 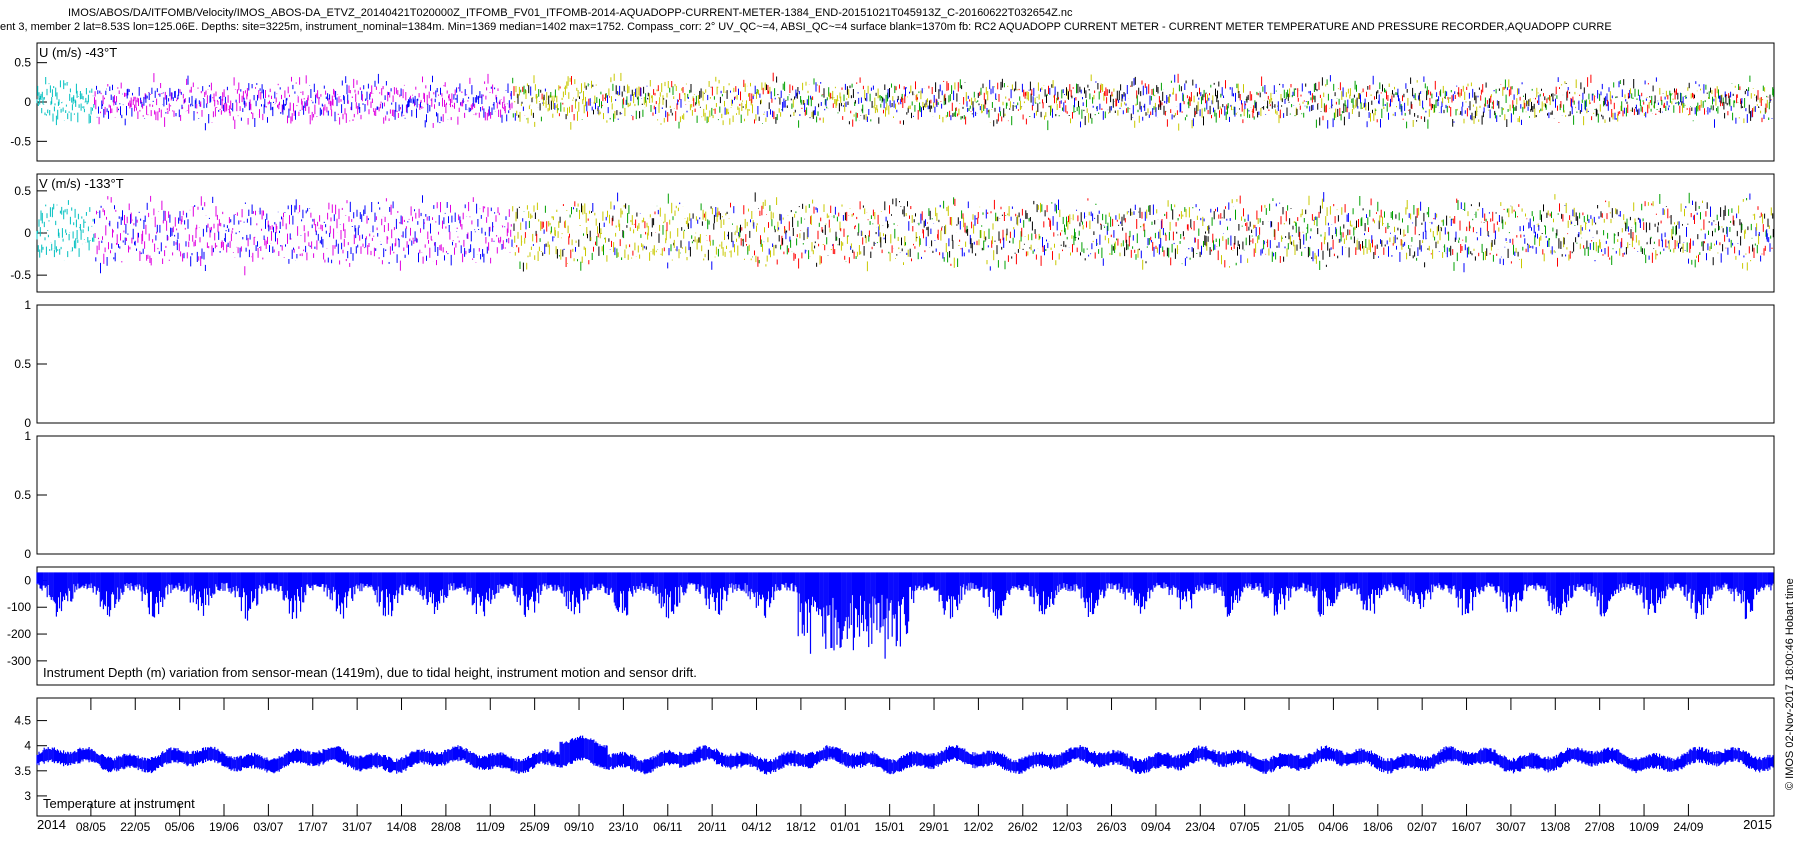 What do you see at coordinates (22, 63) in the screenshot?
I see `ytick-label-u: 0.5` at bounding box center [22, 63].